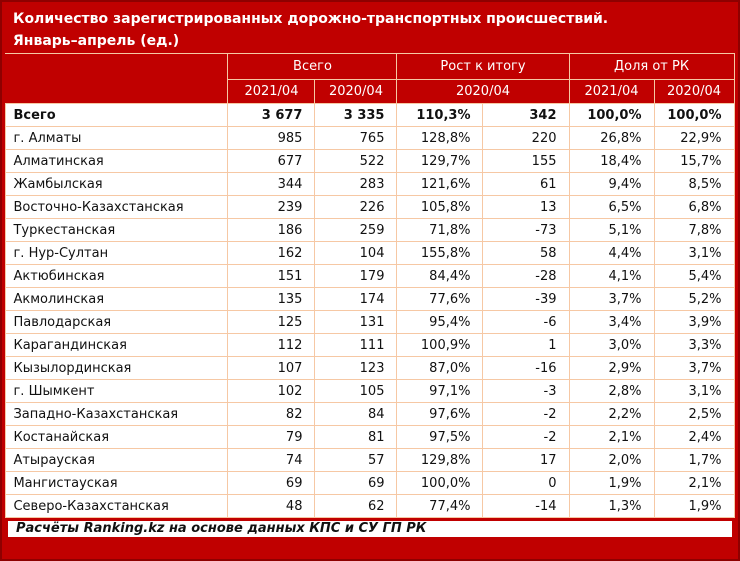  What do you see at coordinates (117, 299) in the screenshot?
I see `region-cell: Акмолинская` at bounding box center [117, 299].